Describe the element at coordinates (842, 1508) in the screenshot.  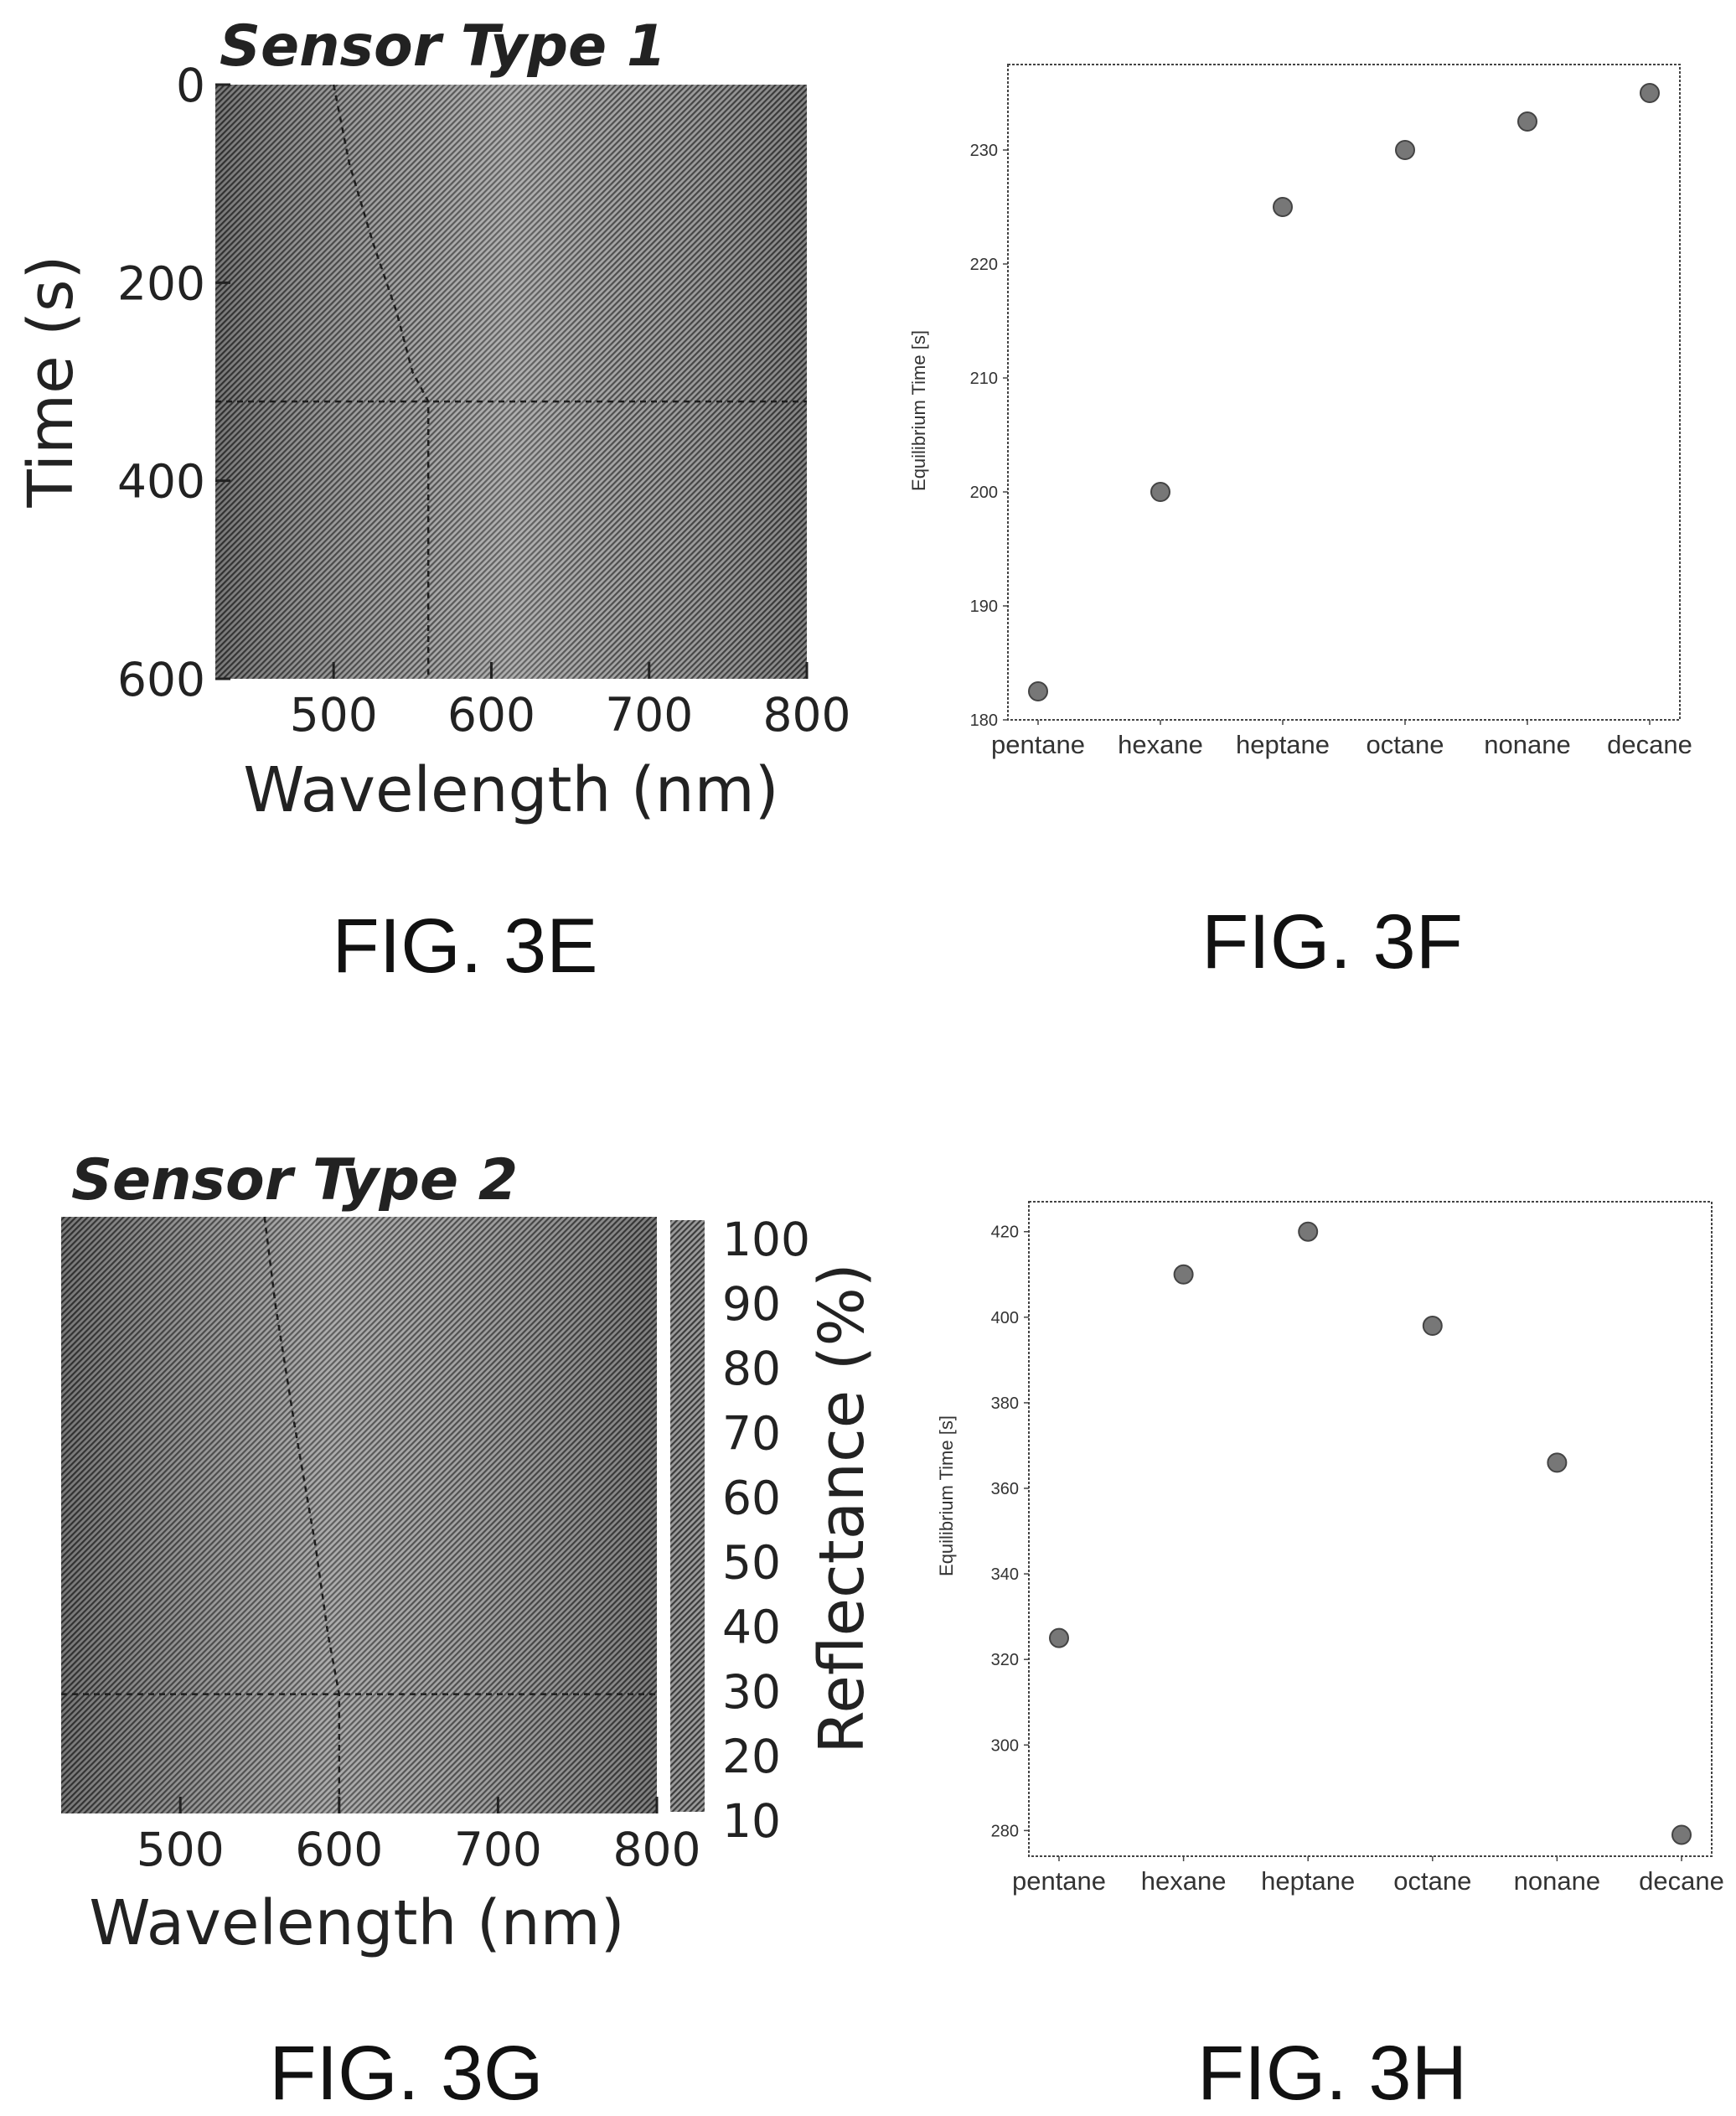
I see `fig3g-colorbar-label: Reflectance (%)` at that location.